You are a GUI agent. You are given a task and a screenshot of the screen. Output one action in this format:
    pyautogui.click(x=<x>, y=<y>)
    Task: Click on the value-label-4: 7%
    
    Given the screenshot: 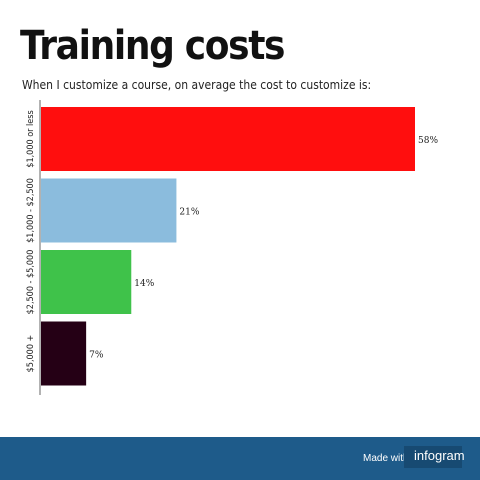 What is the action you would take?
    pyautogui.click(x=96, y=356)
    